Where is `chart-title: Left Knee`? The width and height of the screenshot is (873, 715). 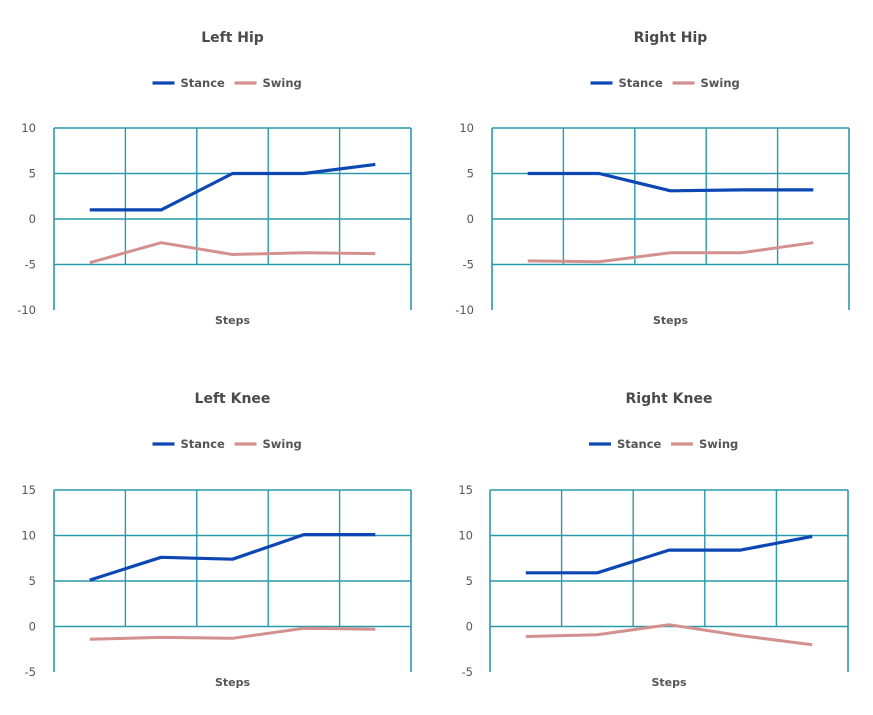 chart-title: Left Knee is located at coordinates (233, 399).